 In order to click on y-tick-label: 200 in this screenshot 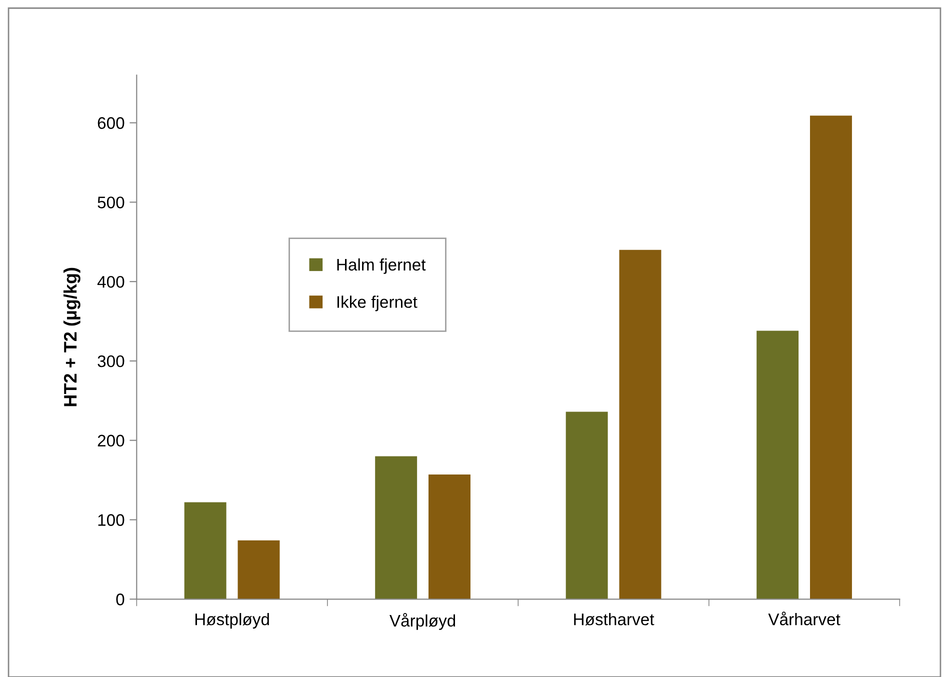, I will do `click(111, 440)`.